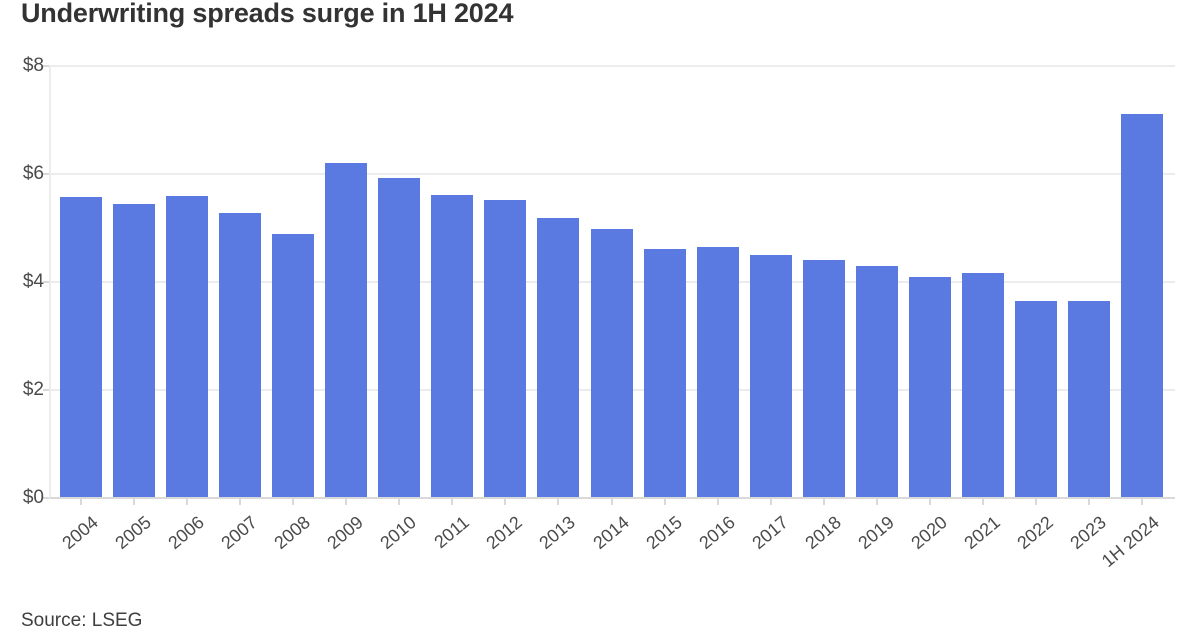 The width and height of the screenshot is (1200, 630). What do you see at coordinates (611, 363) in the screenshot?
I see `bar-2014` at bounding box center [611, 363].